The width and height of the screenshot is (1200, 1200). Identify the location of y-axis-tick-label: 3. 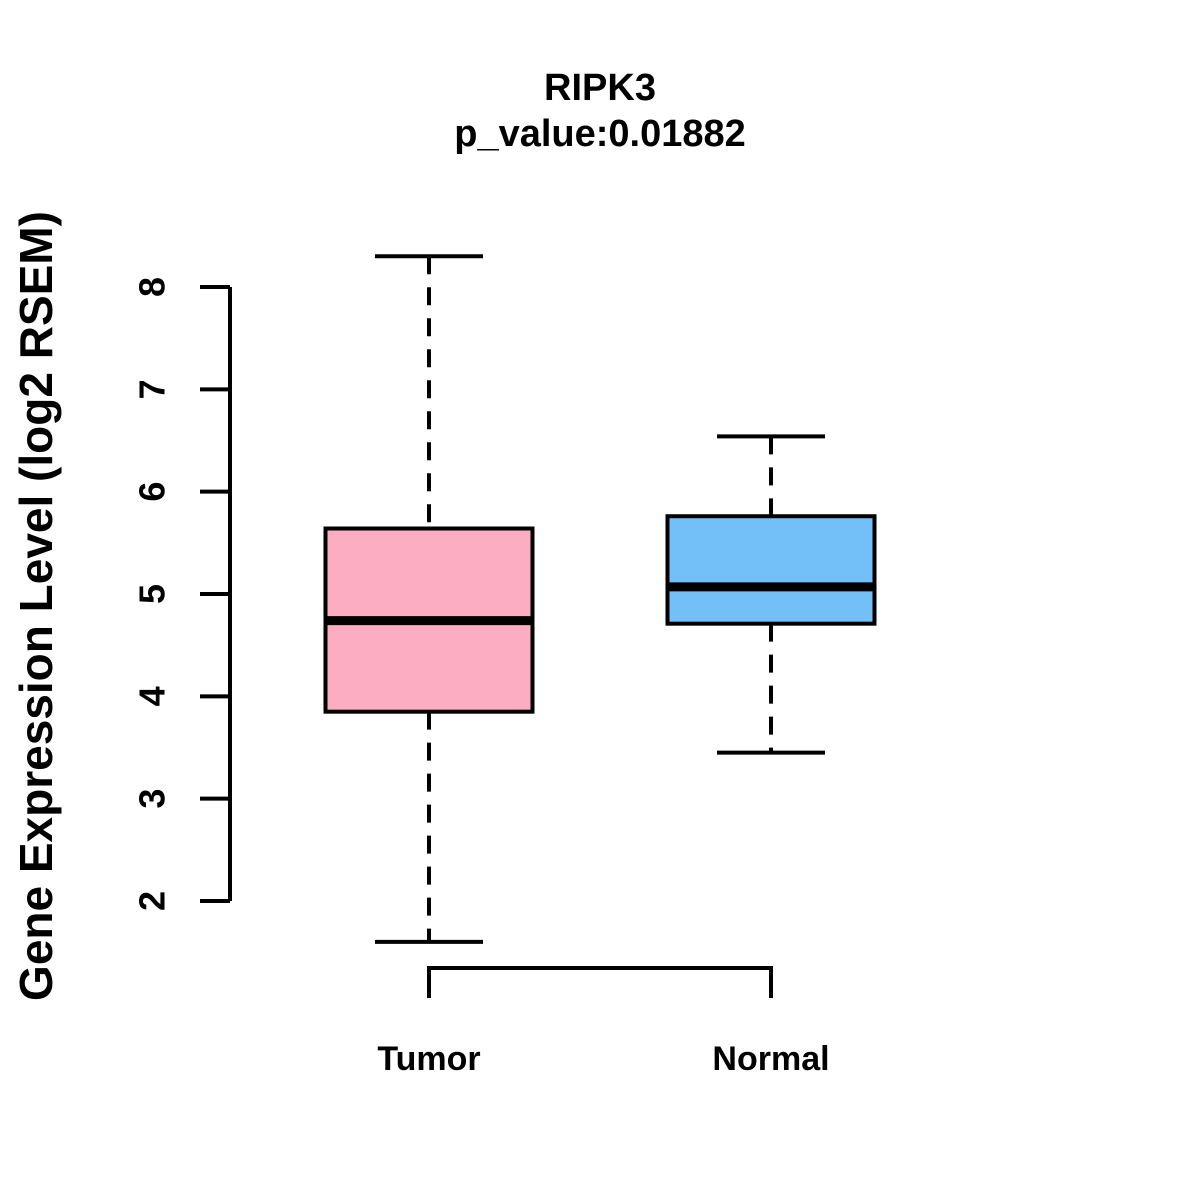
(152, 799).